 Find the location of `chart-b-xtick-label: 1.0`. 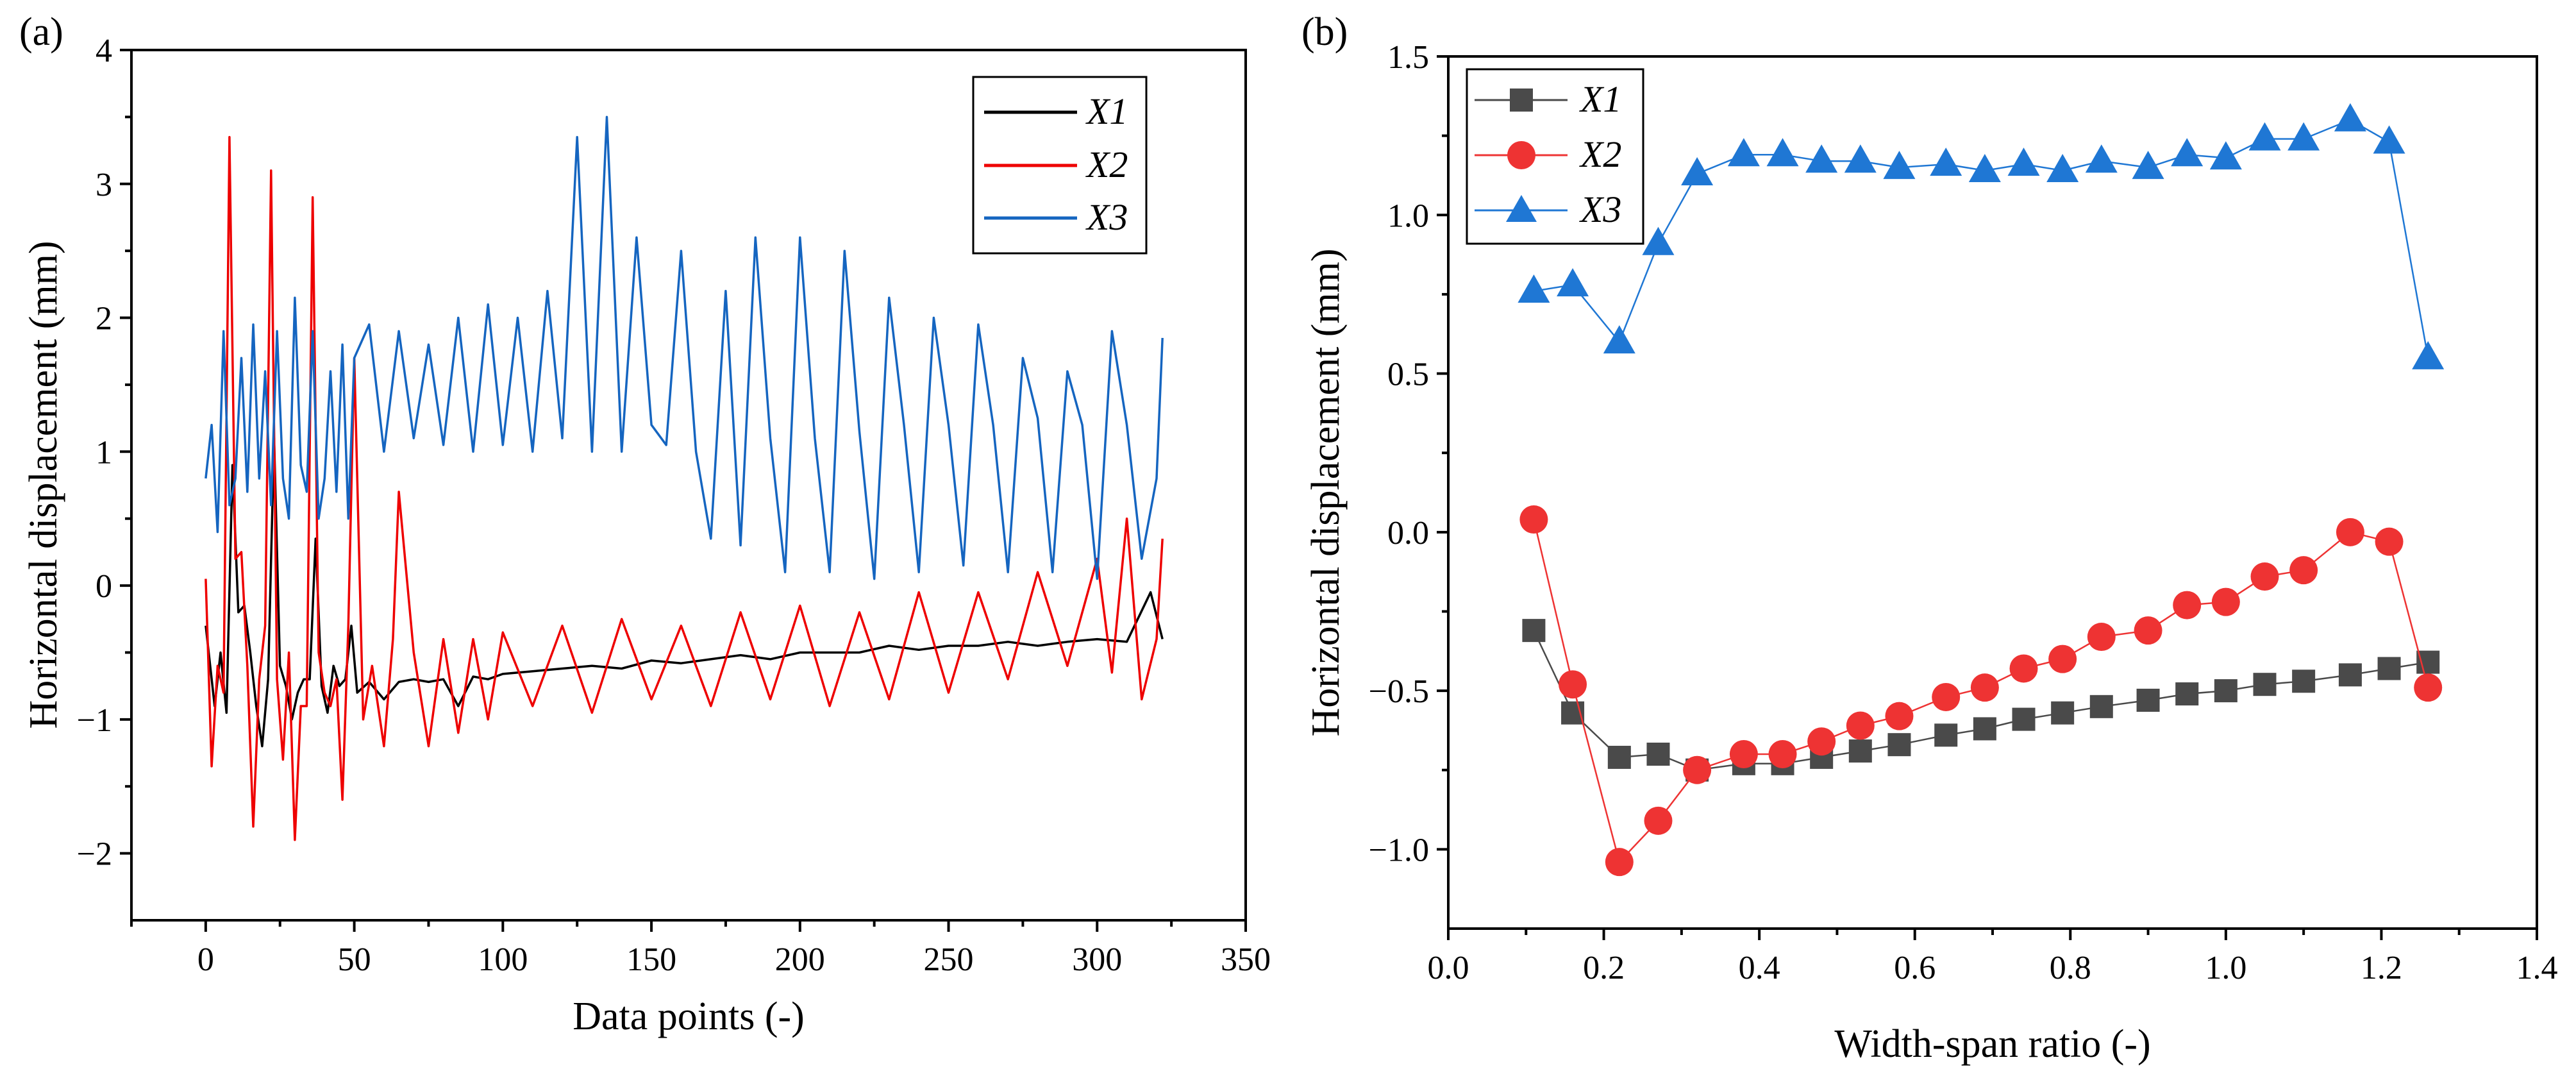

chart-b-xtick-label: 1.0 is located at coordinates (2225, 968).